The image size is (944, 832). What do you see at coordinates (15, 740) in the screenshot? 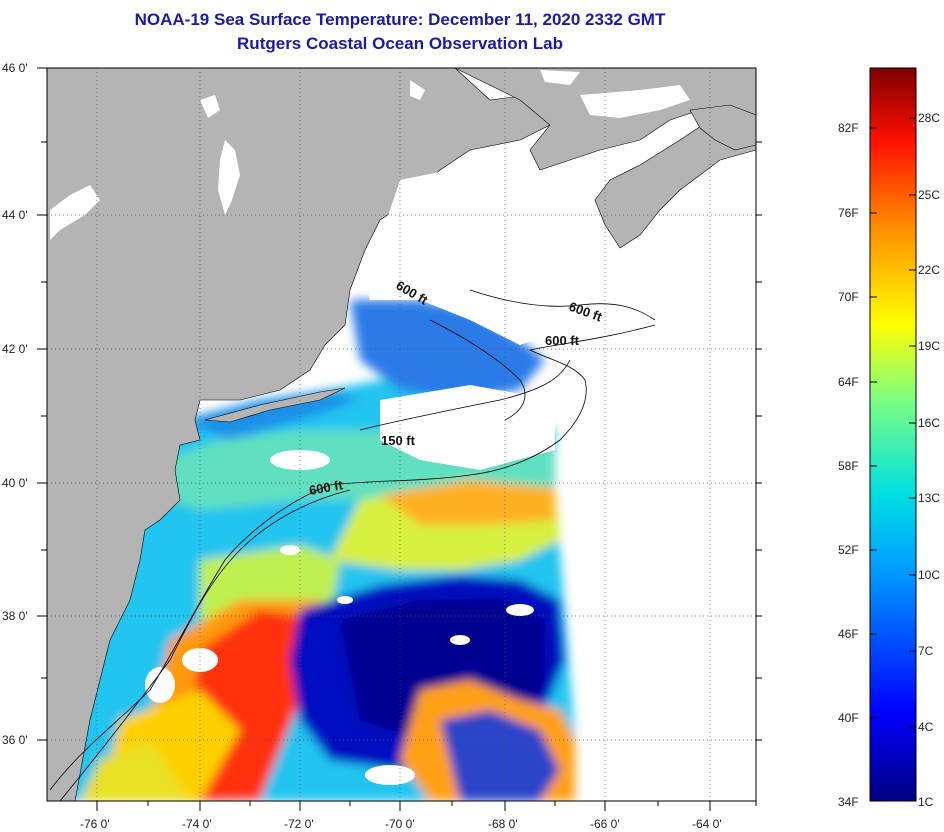
I see `lat-label: 36 0'` at bounding box center [15, 740].